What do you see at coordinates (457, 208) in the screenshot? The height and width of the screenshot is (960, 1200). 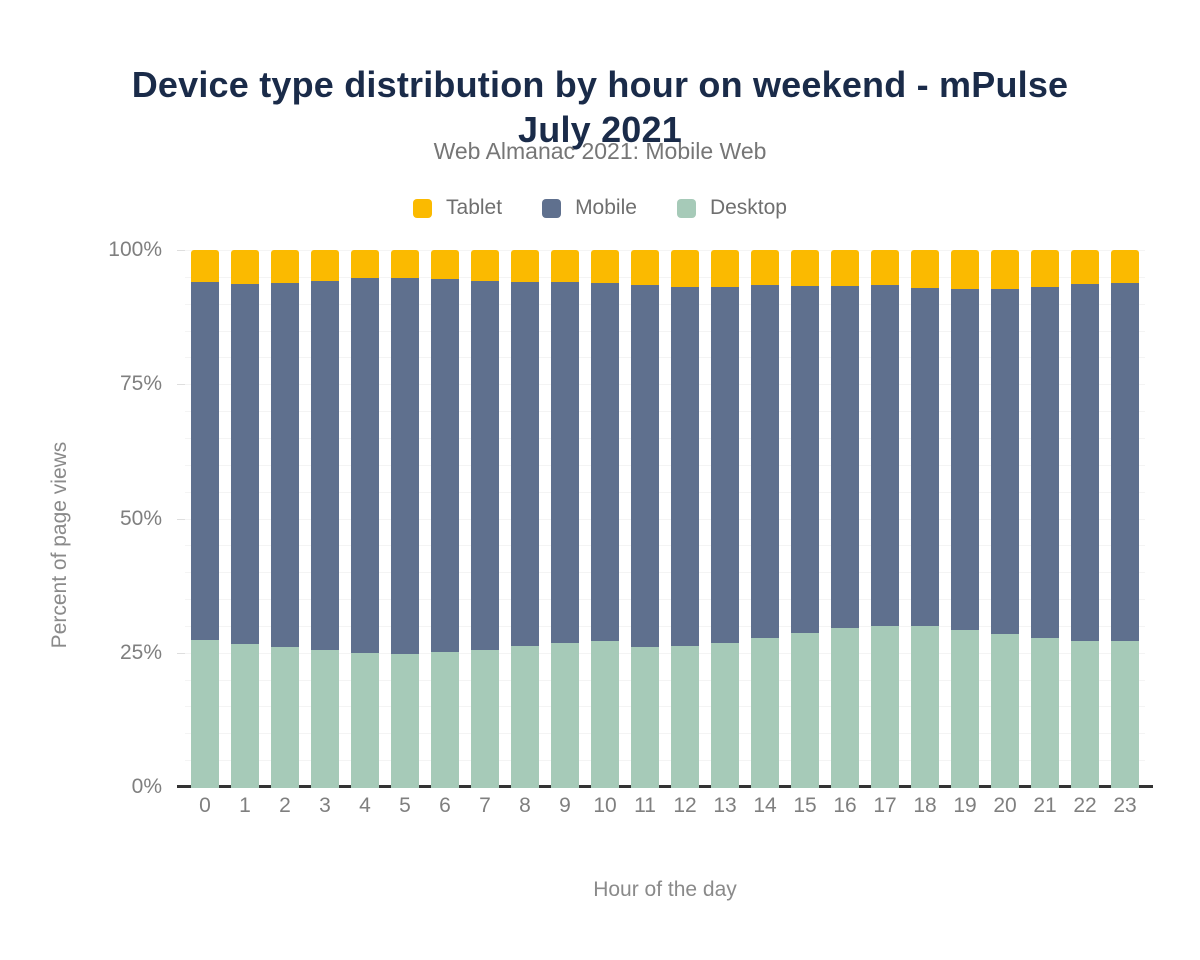 I see `legend-item-tablet: Tablet` at bounding box center [457, 208].